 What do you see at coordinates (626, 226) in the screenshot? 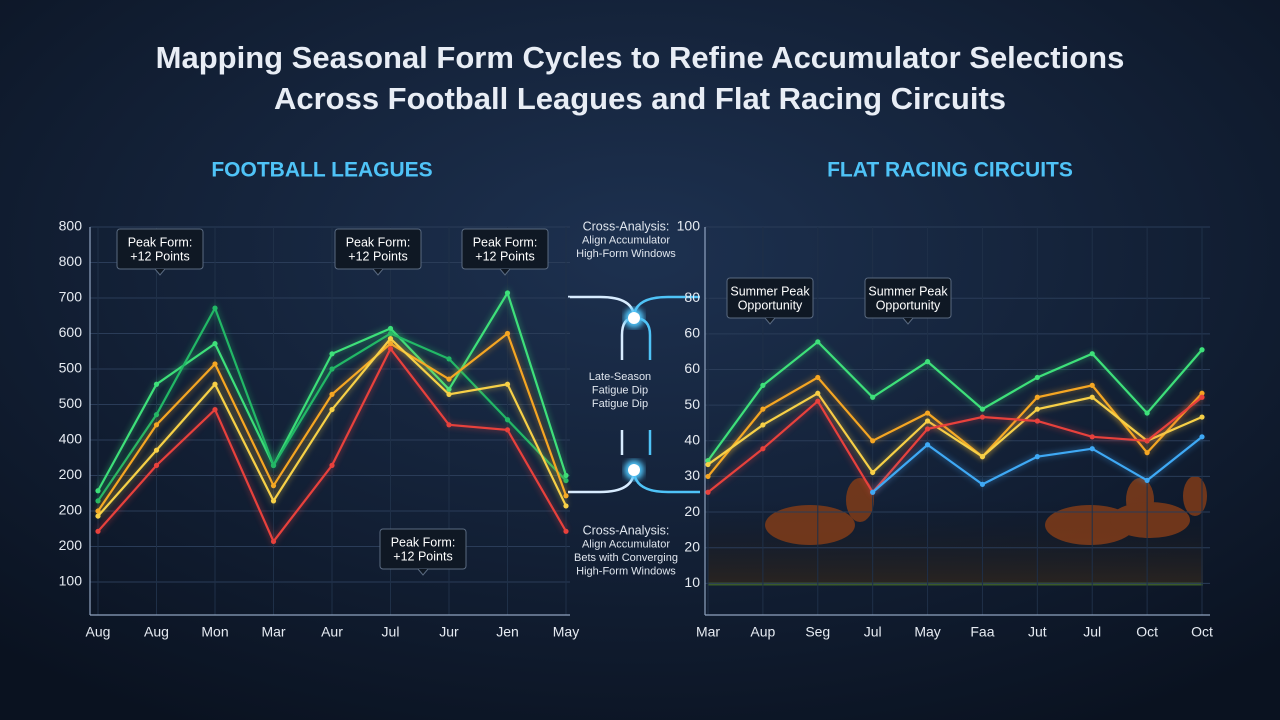
I see `center-note: Cross-Analysis:` at bounding box center [626, 226].